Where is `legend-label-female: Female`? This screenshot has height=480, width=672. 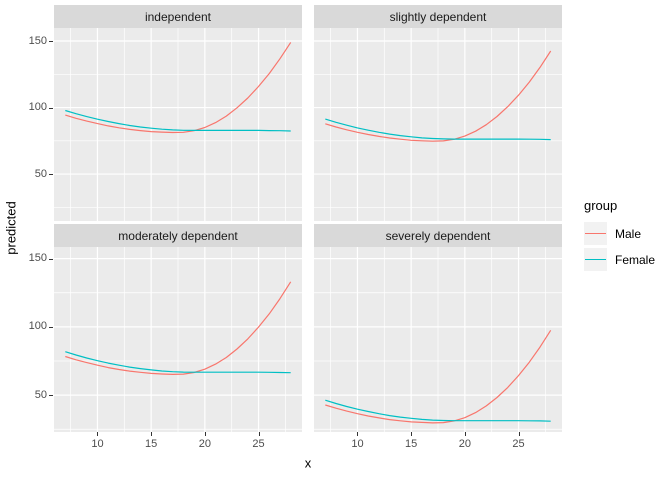 legend-label-female: Female is located at coordinates (635, 259).